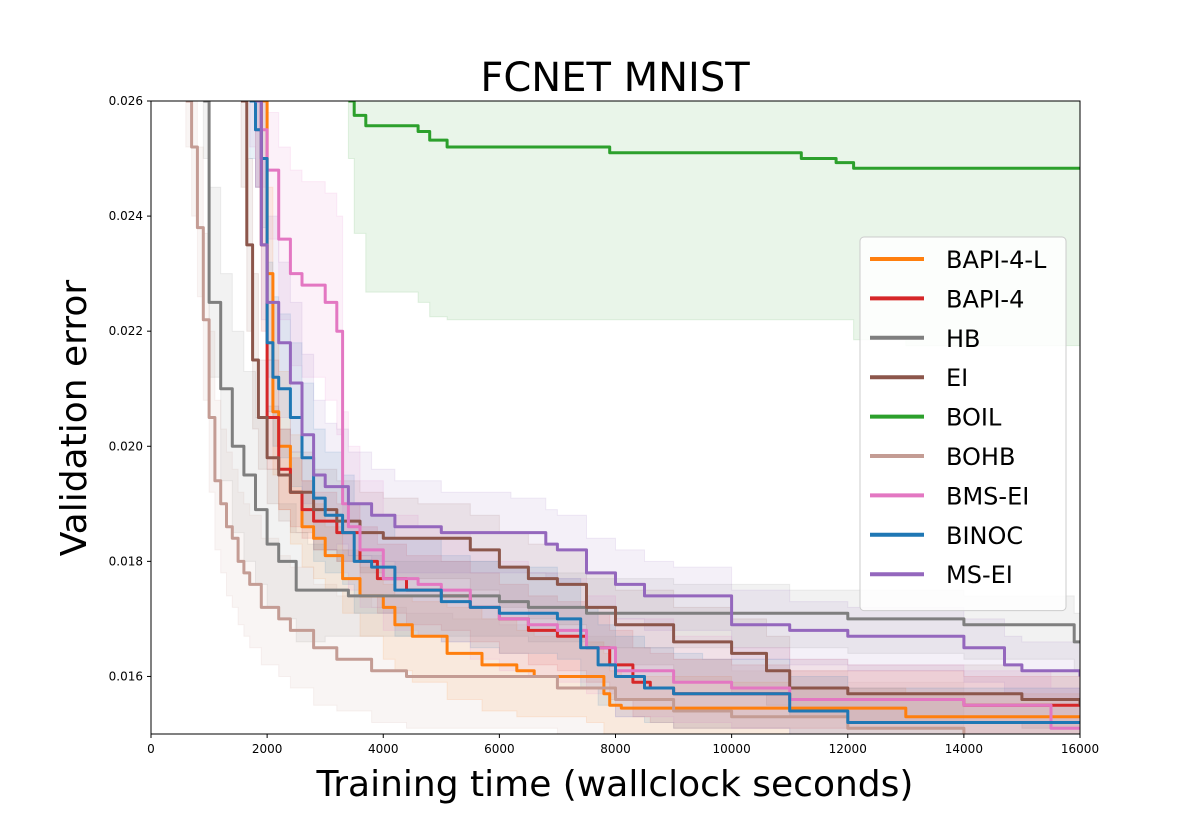 This screenshot has width=1200, height=840. I want to click on x-tick-label: 0, so click(151, 749).